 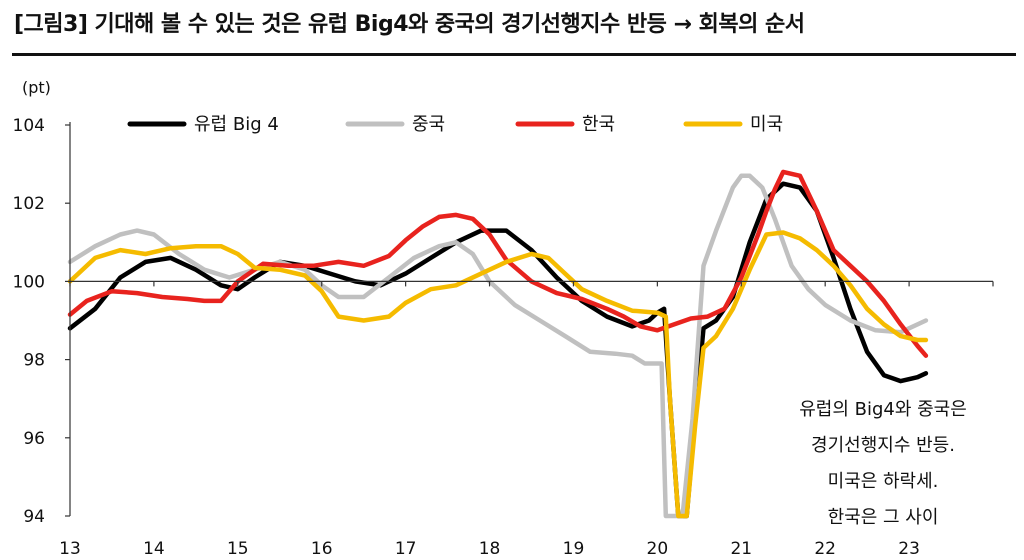 What do you see at coordinates (883, 517) in the screenshot?
I see `annotation-line: 한국은 그 사이` at bounding box center [883, 517].